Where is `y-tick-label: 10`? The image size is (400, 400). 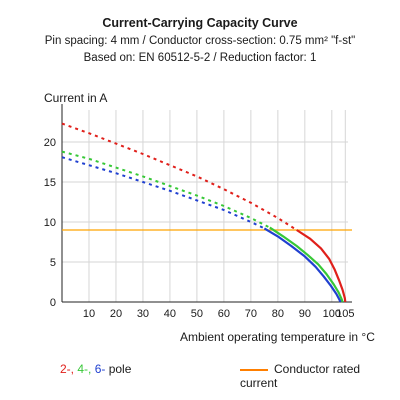
y-tick-label: 10 is located at coordinates (50, 223).